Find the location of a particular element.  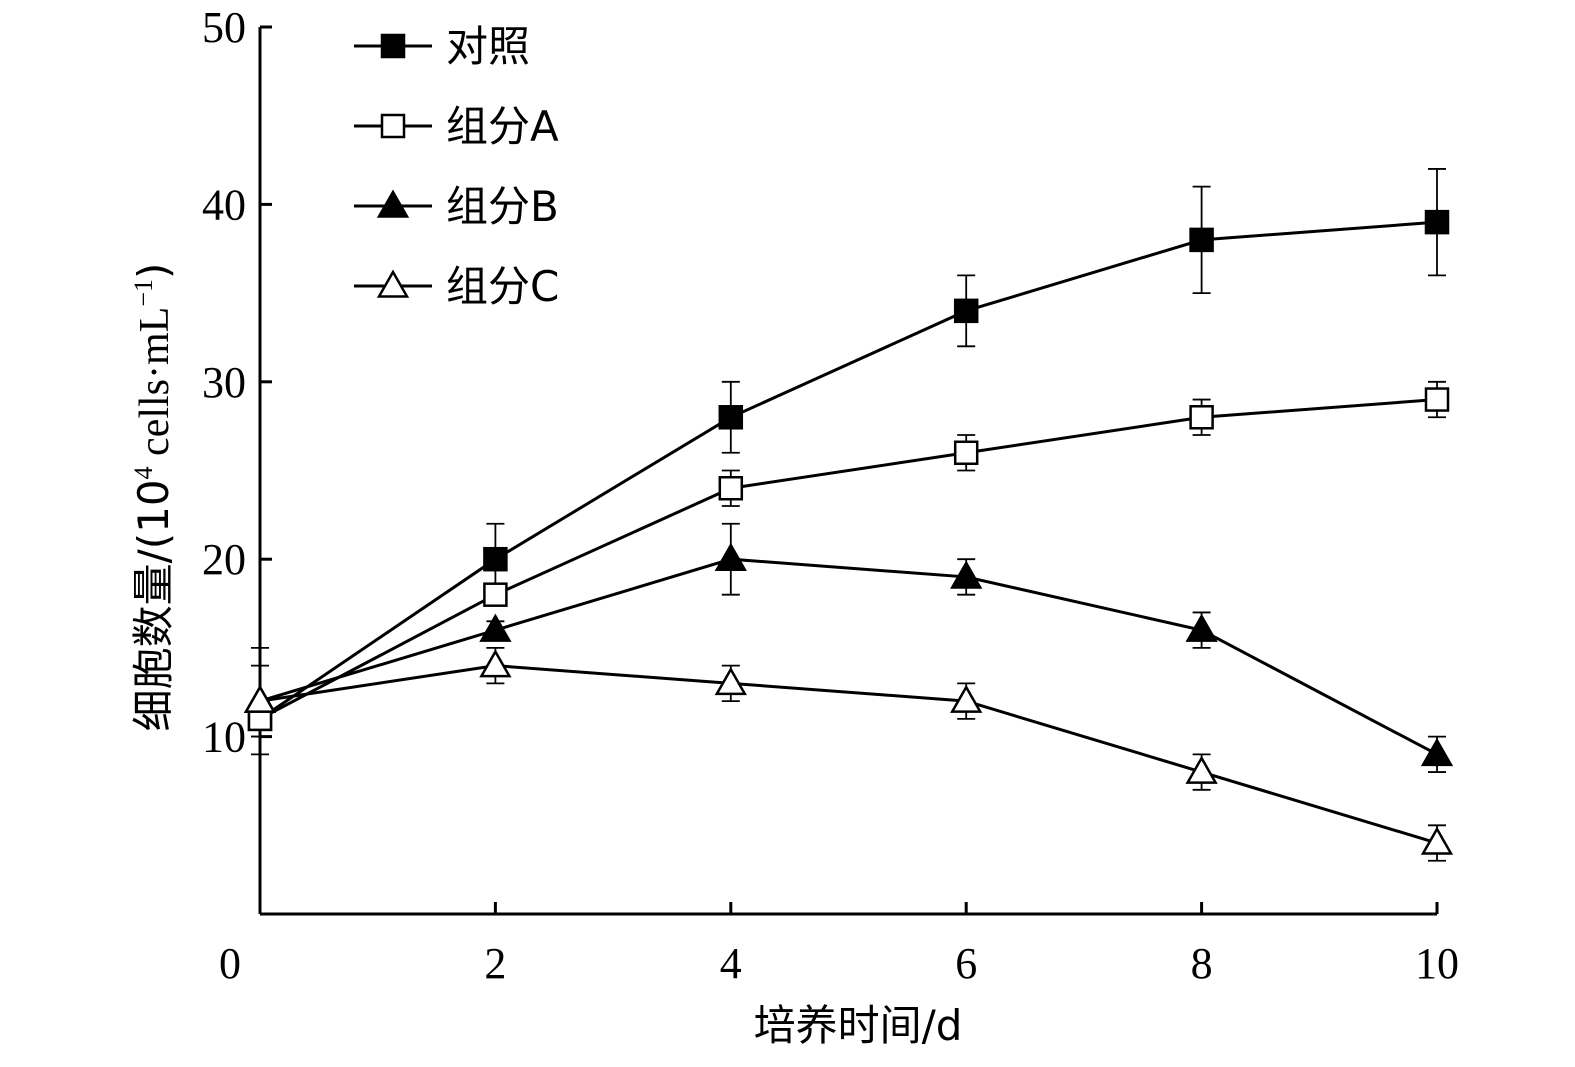

legend-label: 组分B is located at coordinates (502, 206).